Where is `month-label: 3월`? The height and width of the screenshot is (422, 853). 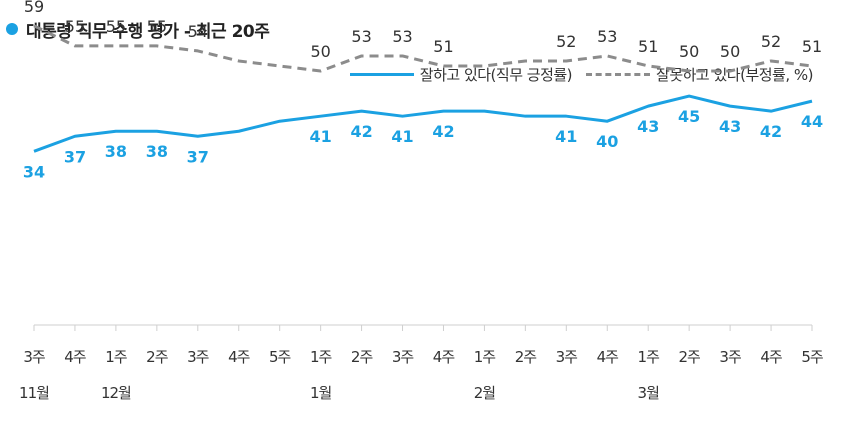
month-label: 3월 is located at coordinates (649, 393).